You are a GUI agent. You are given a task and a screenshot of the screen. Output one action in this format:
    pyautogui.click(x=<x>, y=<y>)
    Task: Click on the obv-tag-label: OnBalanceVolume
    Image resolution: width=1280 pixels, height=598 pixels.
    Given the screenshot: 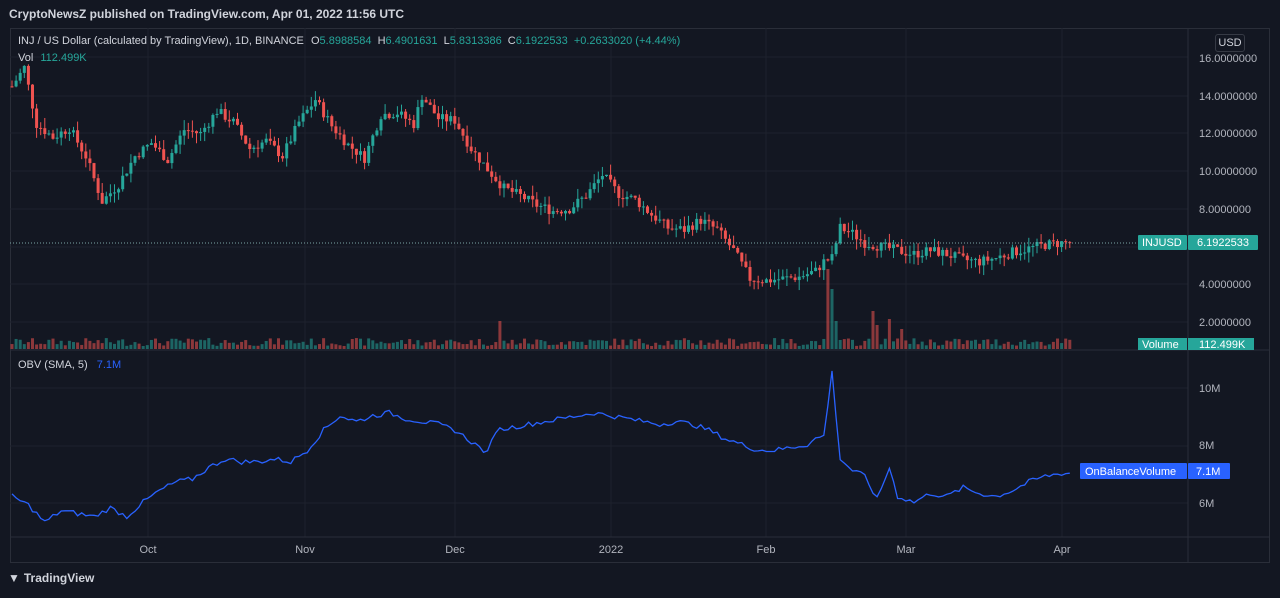 What is the action you would take?
    pyautogui.click(x=1130, y=472)
    